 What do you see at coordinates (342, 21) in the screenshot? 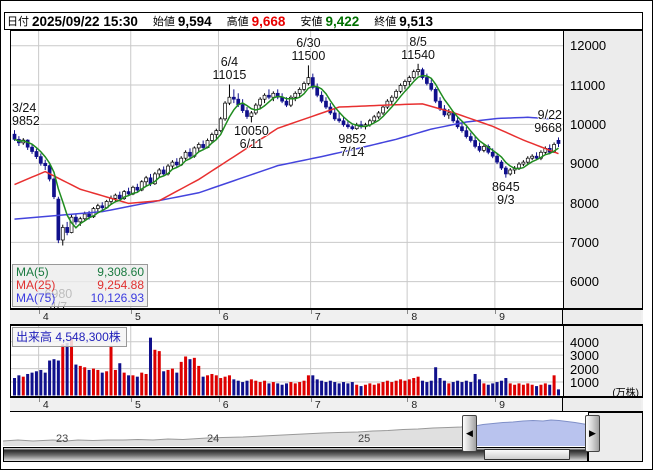
I see `low-value: 9,422` at bounding box center [342, 21].